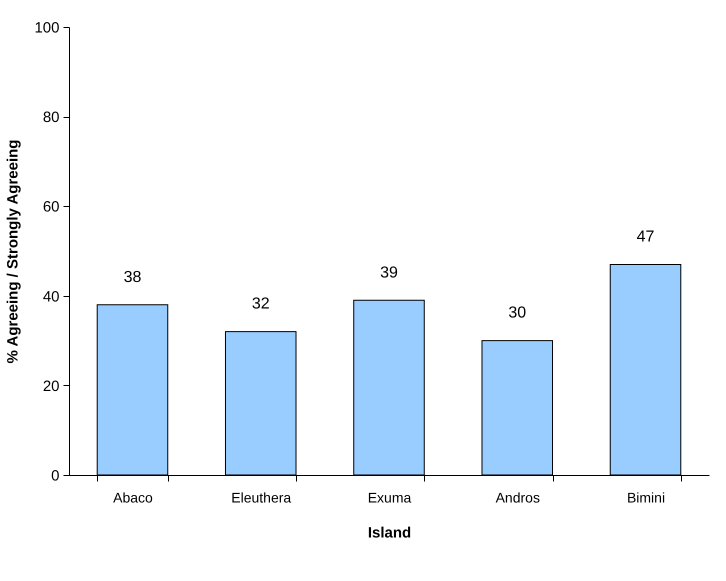 Image resolution: width=726 pixels, height=581 pixels. What do you see at coordinates (518, 498) in the screenshot?
I see `x-tick-label: Andros` at bounding box center [518, 498].